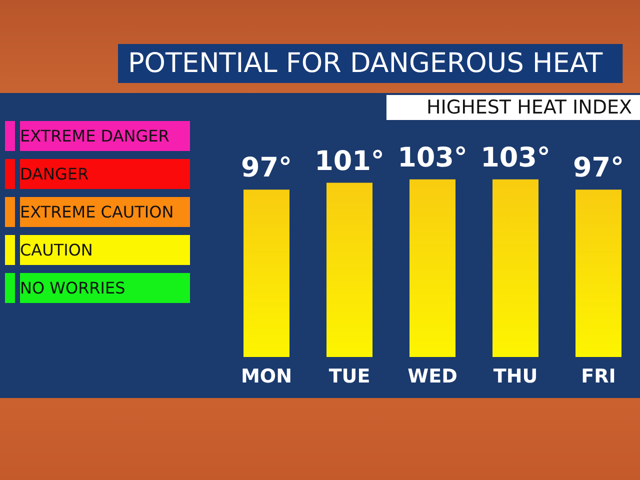 The height and width of the screenshot is (480, 640). Describe the element at coordinates (366, 63) in the screenshot. I see `chart-title: POTENTIAL FOR DANGEROUS HEAT` at that location.